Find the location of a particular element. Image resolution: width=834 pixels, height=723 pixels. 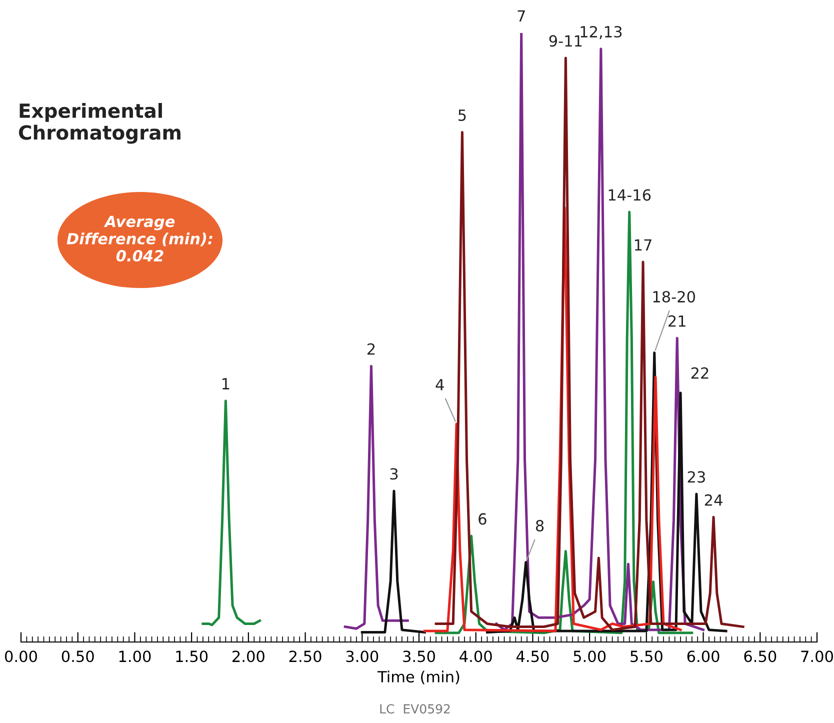

x-tick-label: 5.50 is located at coordinates (646, 656).